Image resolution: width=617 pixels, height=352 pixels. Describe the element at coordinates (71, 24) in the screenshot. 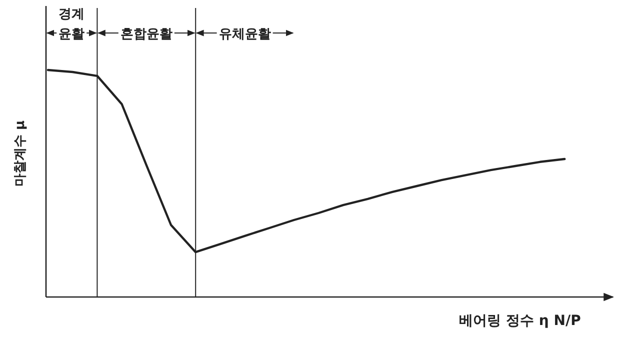

I see `text: 경계 윤활` at that location.